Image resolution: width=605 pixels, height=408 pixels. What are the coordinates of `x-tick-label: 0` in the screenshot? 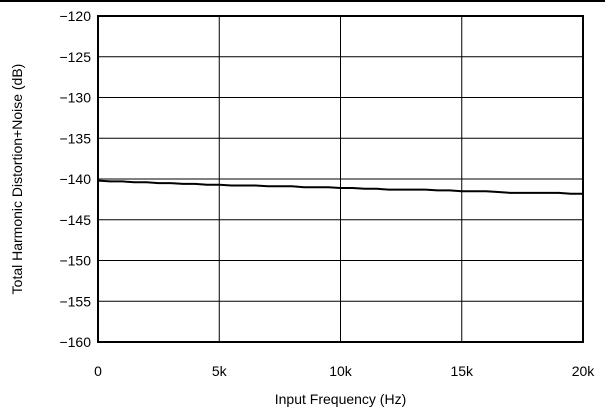 It's located at (98, 371).